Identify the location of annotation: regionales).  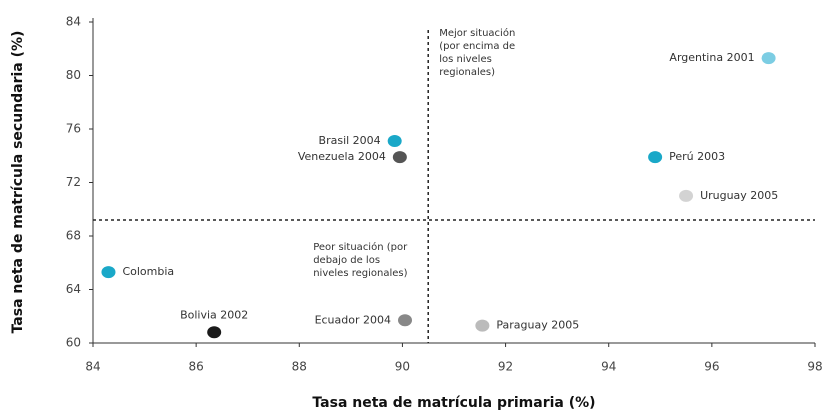
(467, 72).